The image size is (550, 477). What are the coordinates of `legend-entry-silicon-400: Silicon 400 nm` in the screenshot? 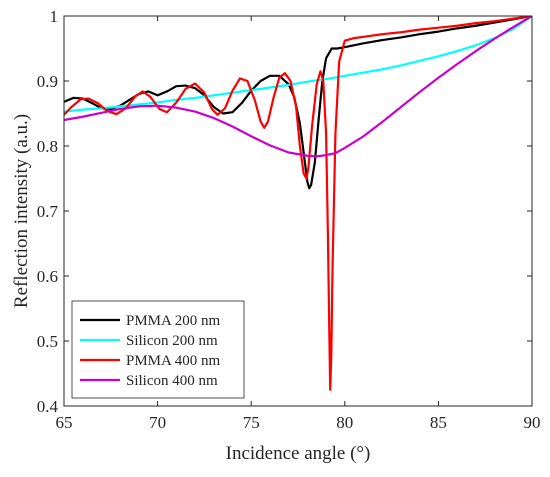 It's located at (149, 381).